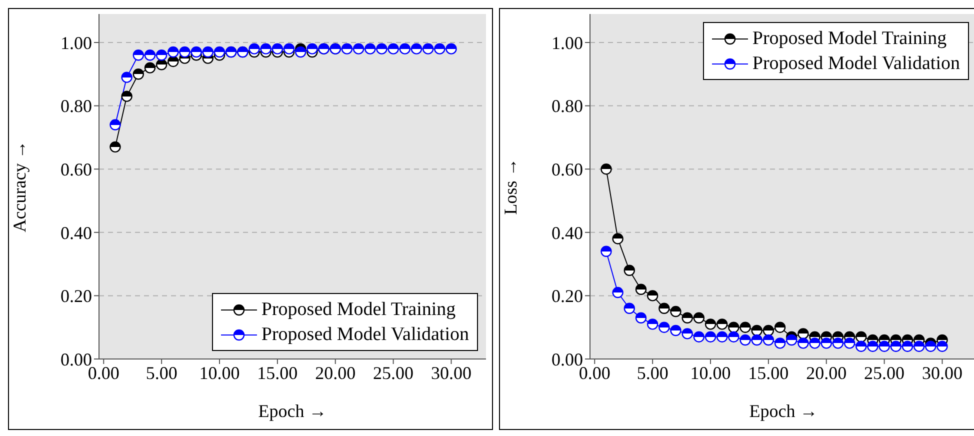  What do you see at coordinates (19, 186) in the screenshot?
I see `y-axis-title: Accuracy →` at bounding box center [19, 186].